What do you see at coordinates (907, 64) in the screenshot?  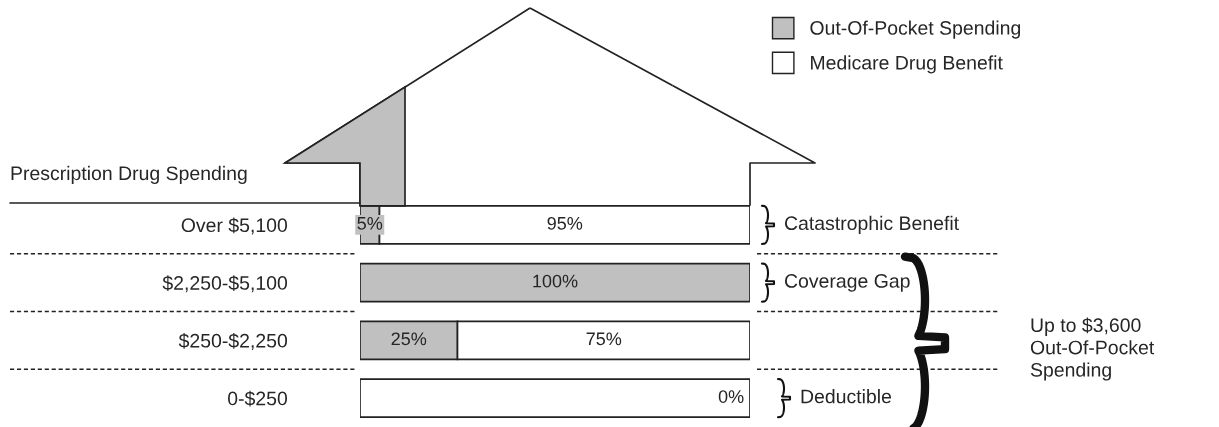 I see `legend-label: Medicare Drug Benefit` at bounding box center [907, 64].